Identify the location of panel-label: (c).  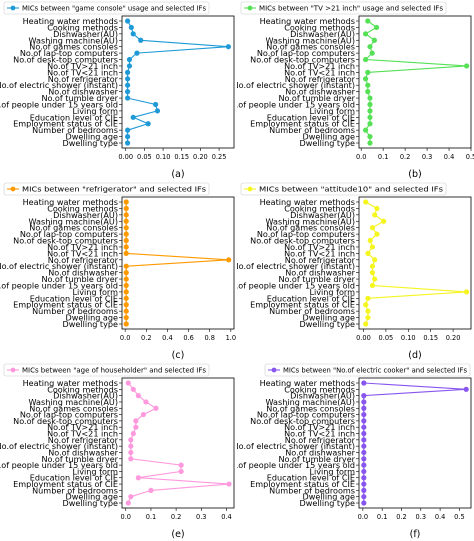
(178, 355).